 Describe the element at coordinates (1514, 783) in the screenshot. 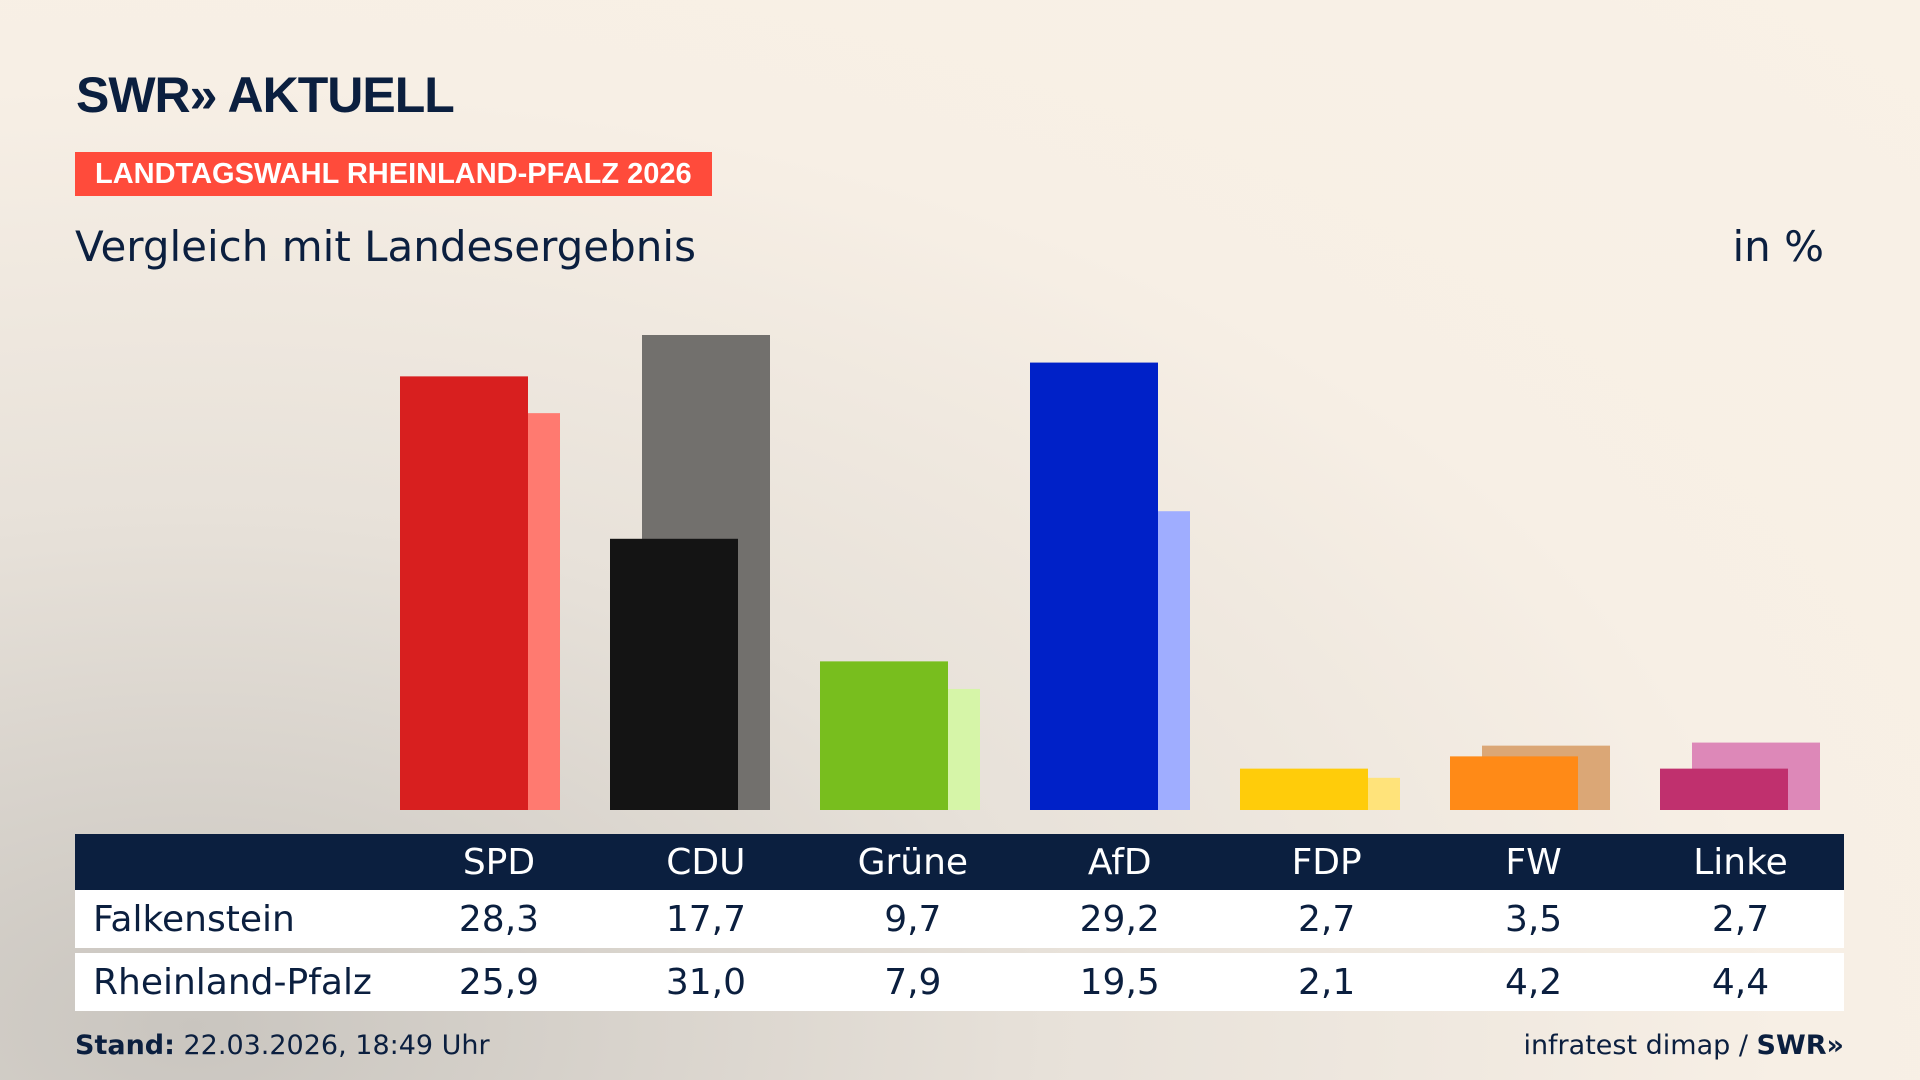

I see `bar-fw-local` at that location.